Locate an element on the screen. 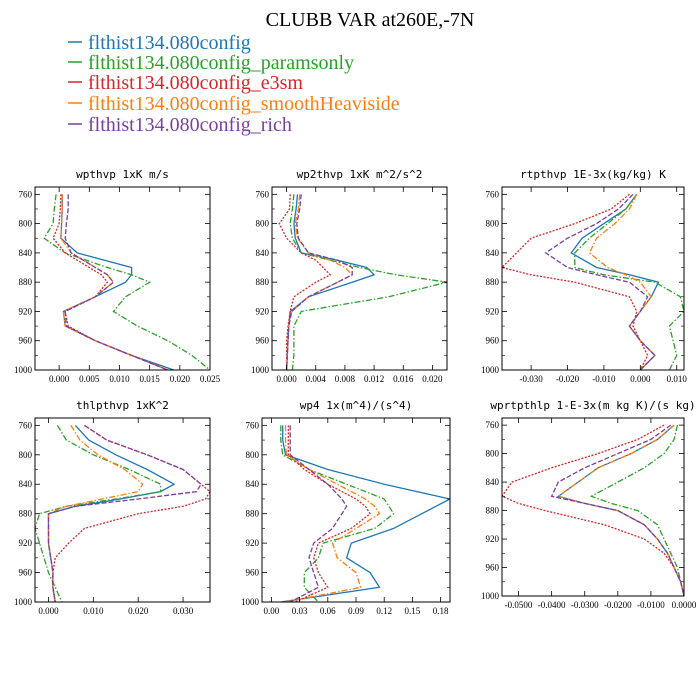 This screenshot has width=700, height=700. x-tick-label: 0.008 is located at coordinates (345, 379).